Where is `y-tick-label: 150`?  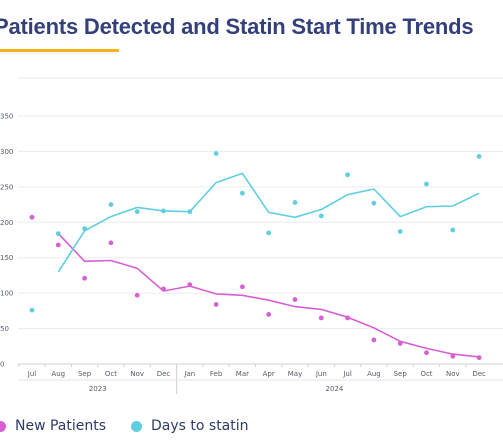
y-tick-label: 150 is located at coordinates (6, 258).